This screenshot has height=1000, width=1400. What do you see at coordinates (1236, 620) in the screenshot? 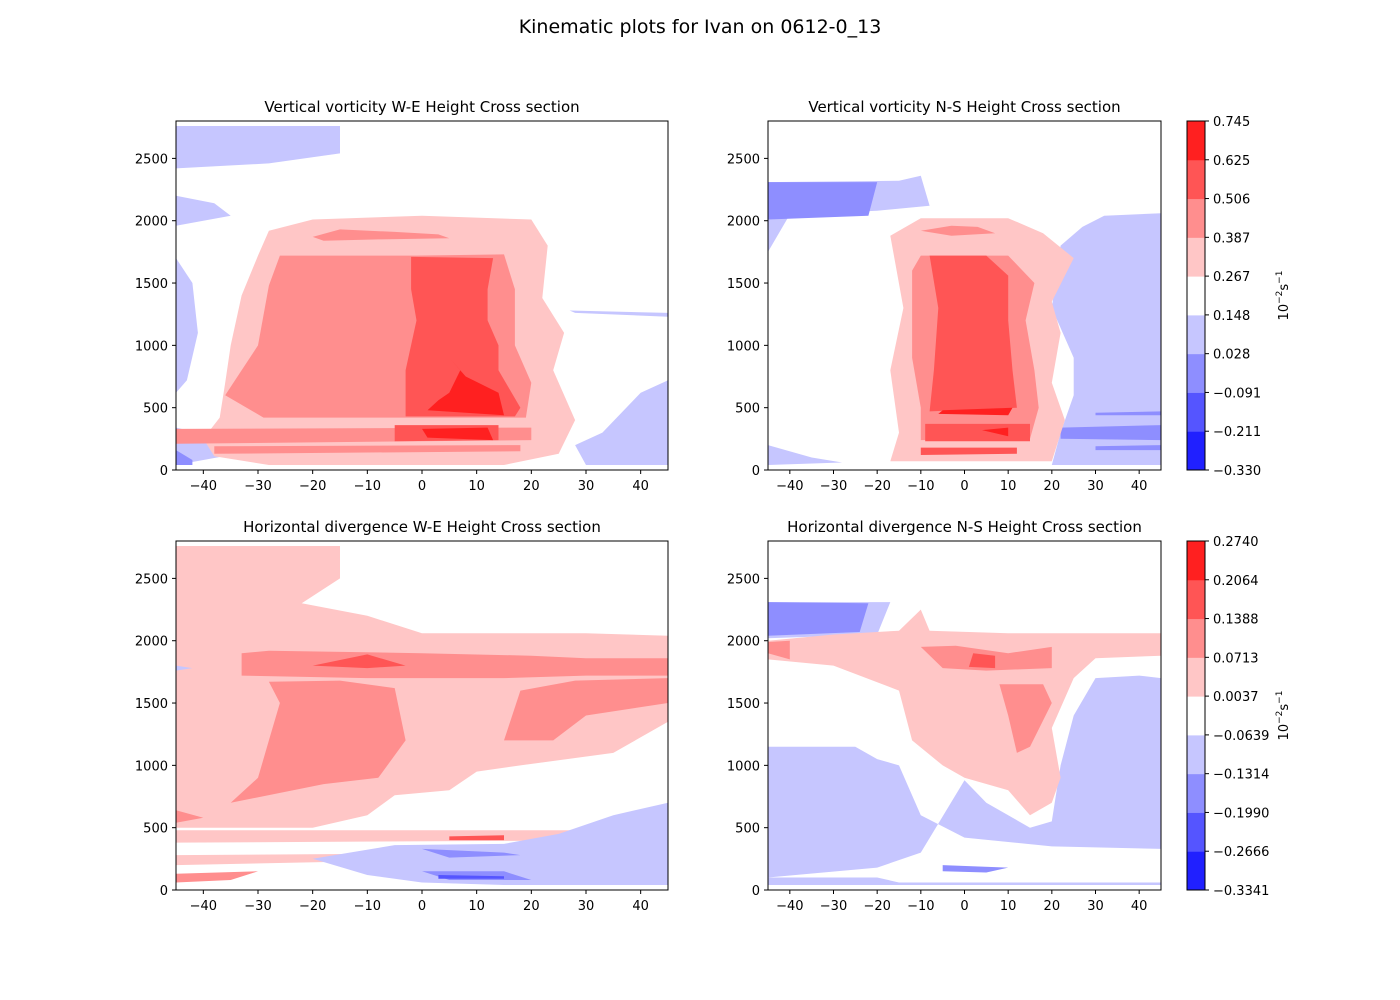
I see `colorbar-tick-label: 0.1388` at bounding box center [1236, 620].